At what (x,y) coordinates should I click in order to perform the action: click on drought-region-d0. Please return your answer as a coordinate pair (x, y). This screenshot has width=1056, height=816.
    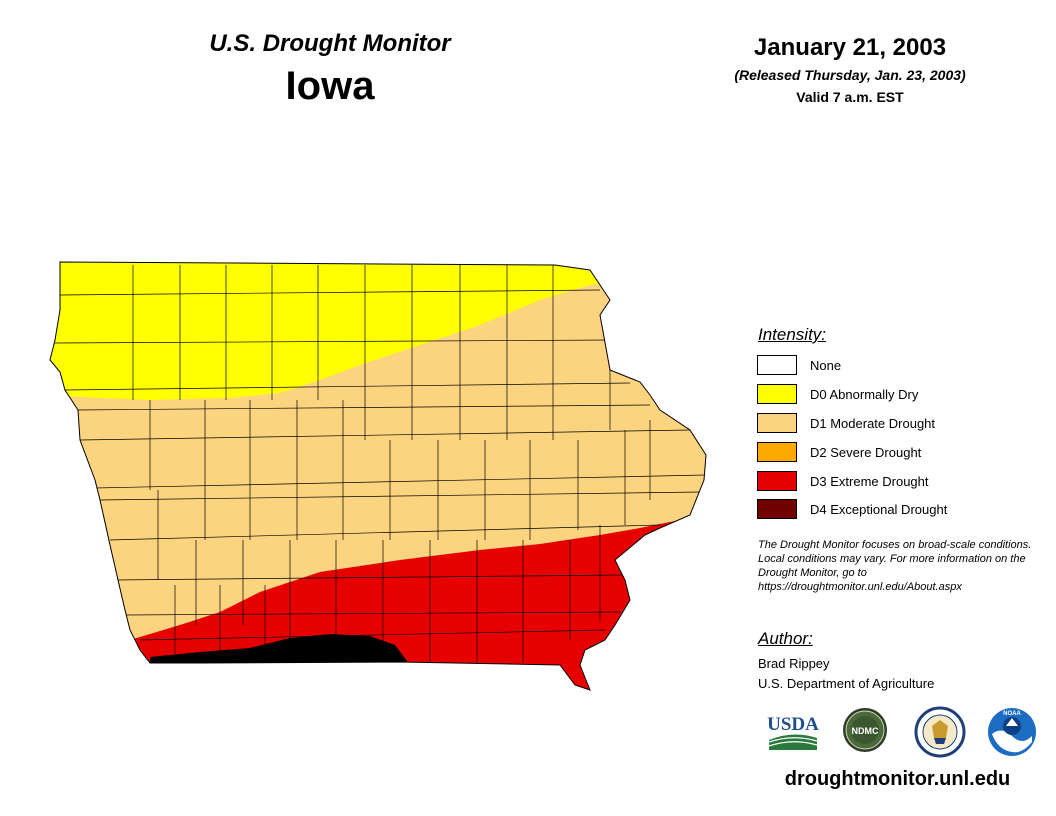
    Looking at the image, I should click on (378, 331).